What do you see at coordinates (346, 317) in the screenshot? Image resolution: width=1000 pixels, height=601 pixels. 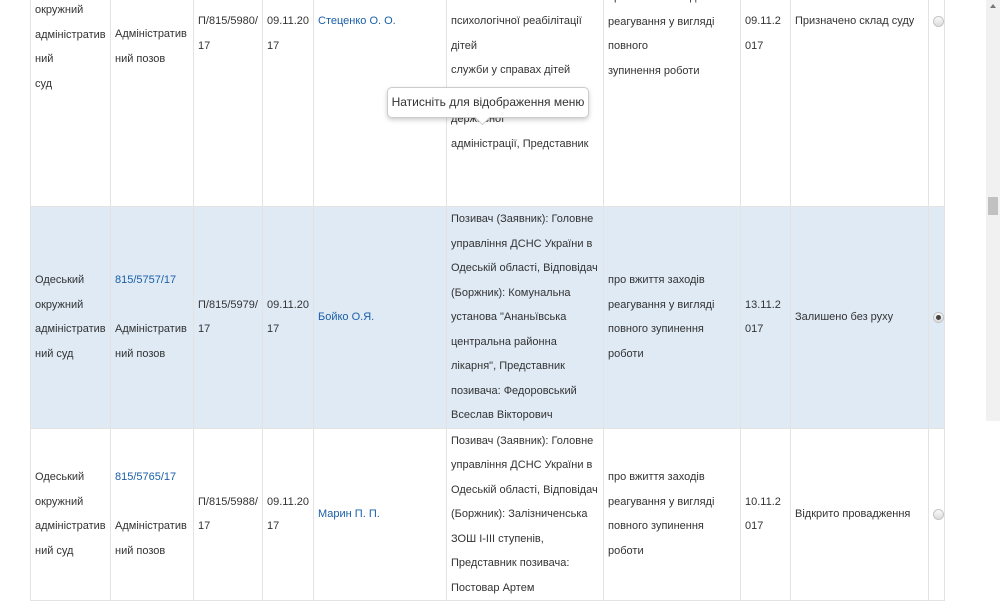 I see `judge-link: Бойко О.Я.` at bounding box center [346, 317].